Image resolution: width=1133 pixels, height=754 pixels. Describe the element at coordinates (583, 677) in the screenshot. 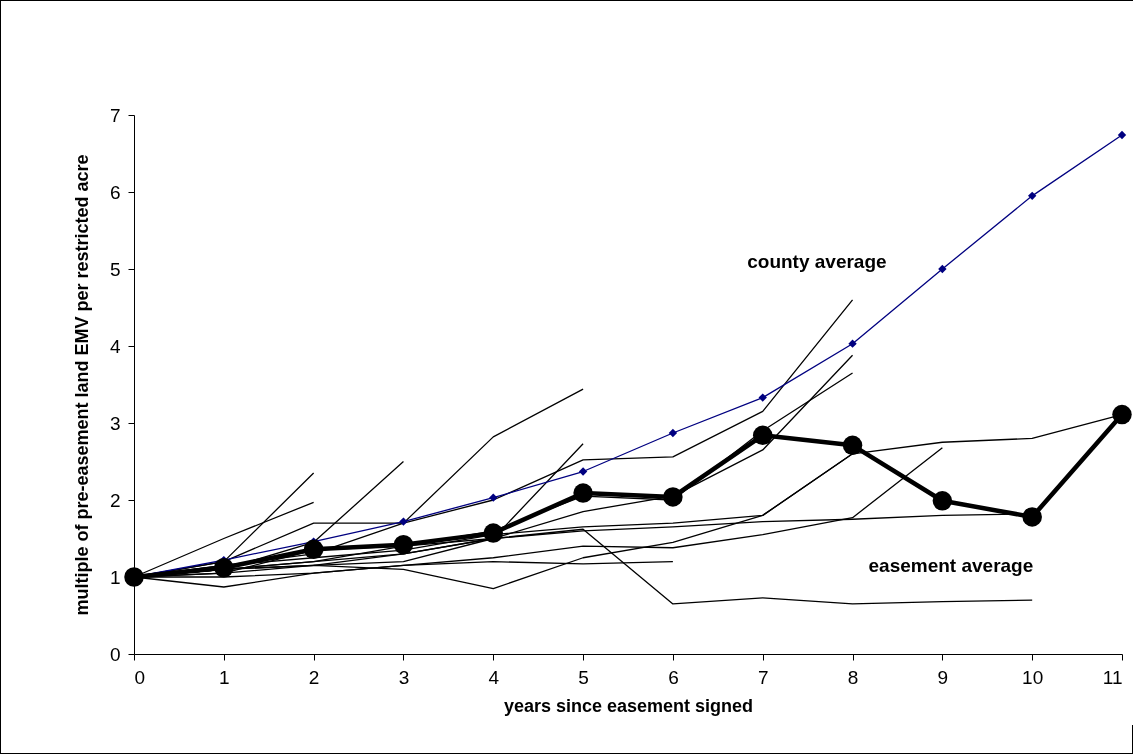

I see `x-tick-label: 5` at that location.